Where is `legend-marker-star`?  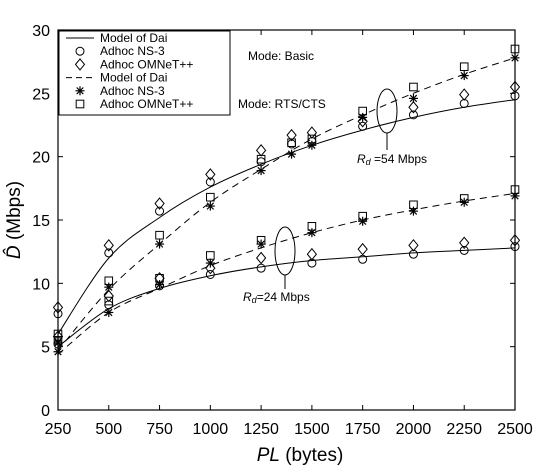 legend-marker-star is located at coordinates (80, 91).